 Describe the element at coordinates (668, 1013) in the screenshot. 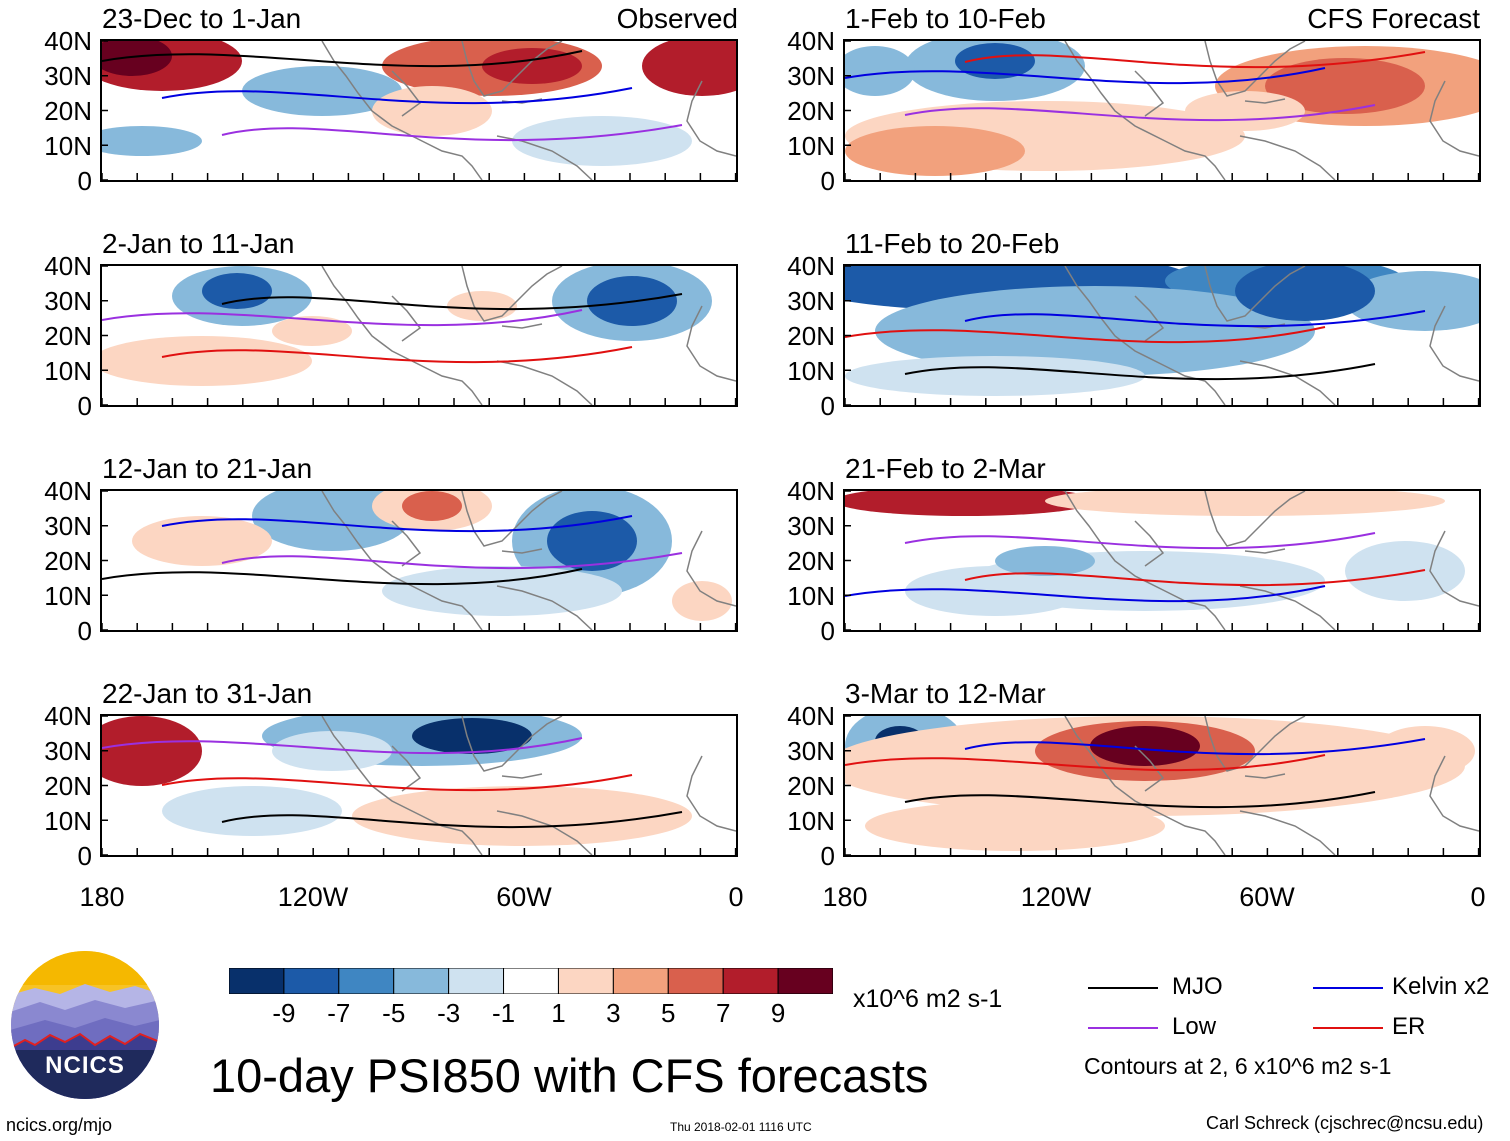

I see `colorbar-tick-label: 5` at that location.